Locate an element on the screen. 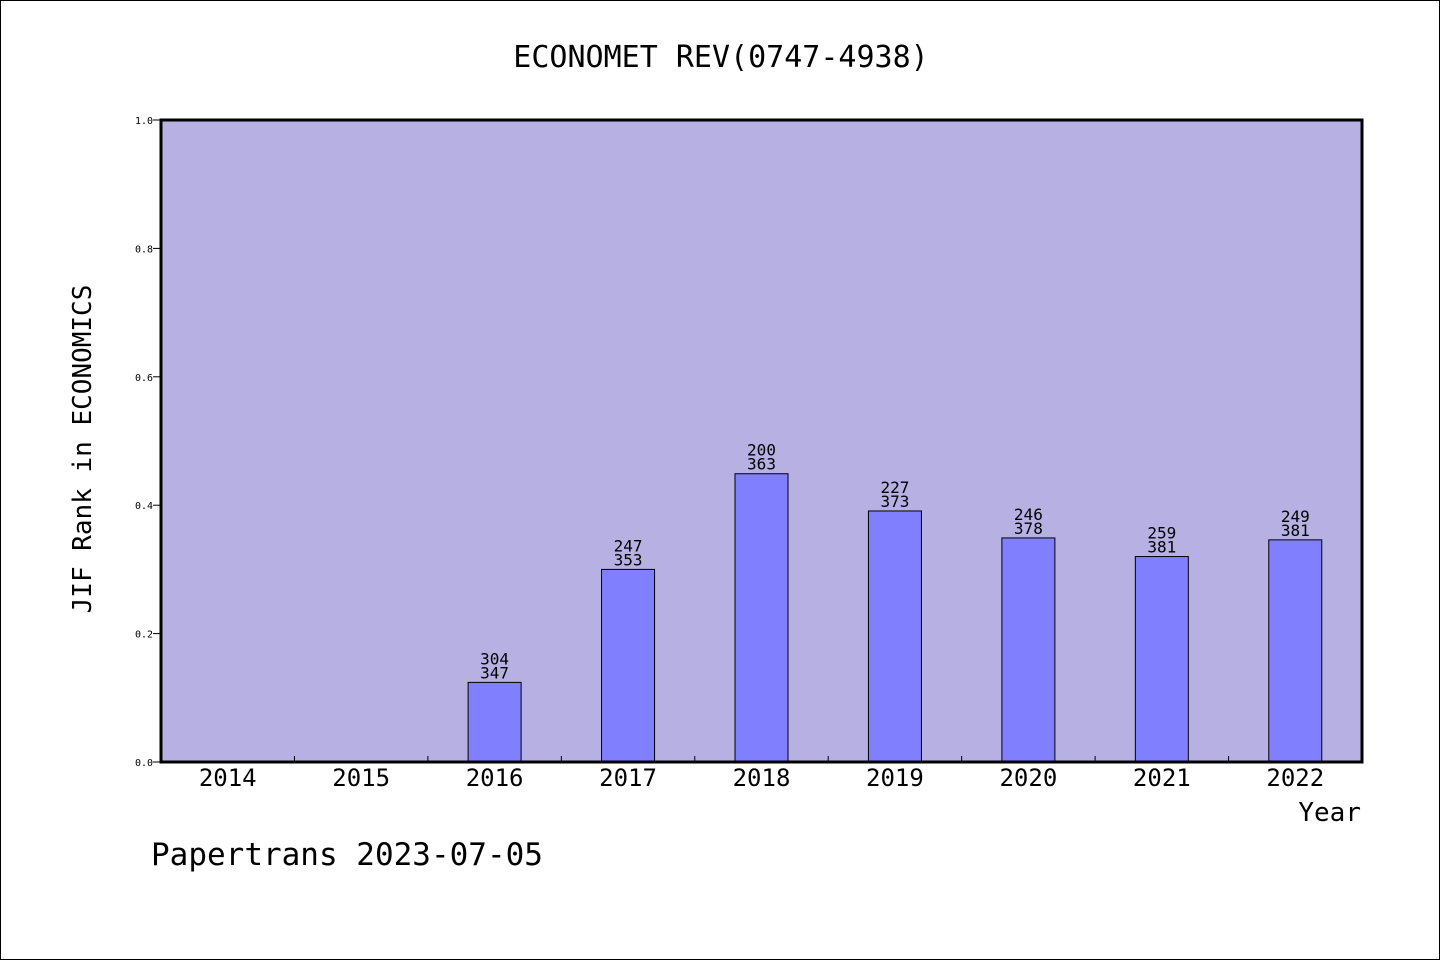 This screenshot has width=1440, height=964. y-axis-ticks: 0.0 0.2 0.4 0.6 0.8 1.0 is located at coordinates (148, 442).